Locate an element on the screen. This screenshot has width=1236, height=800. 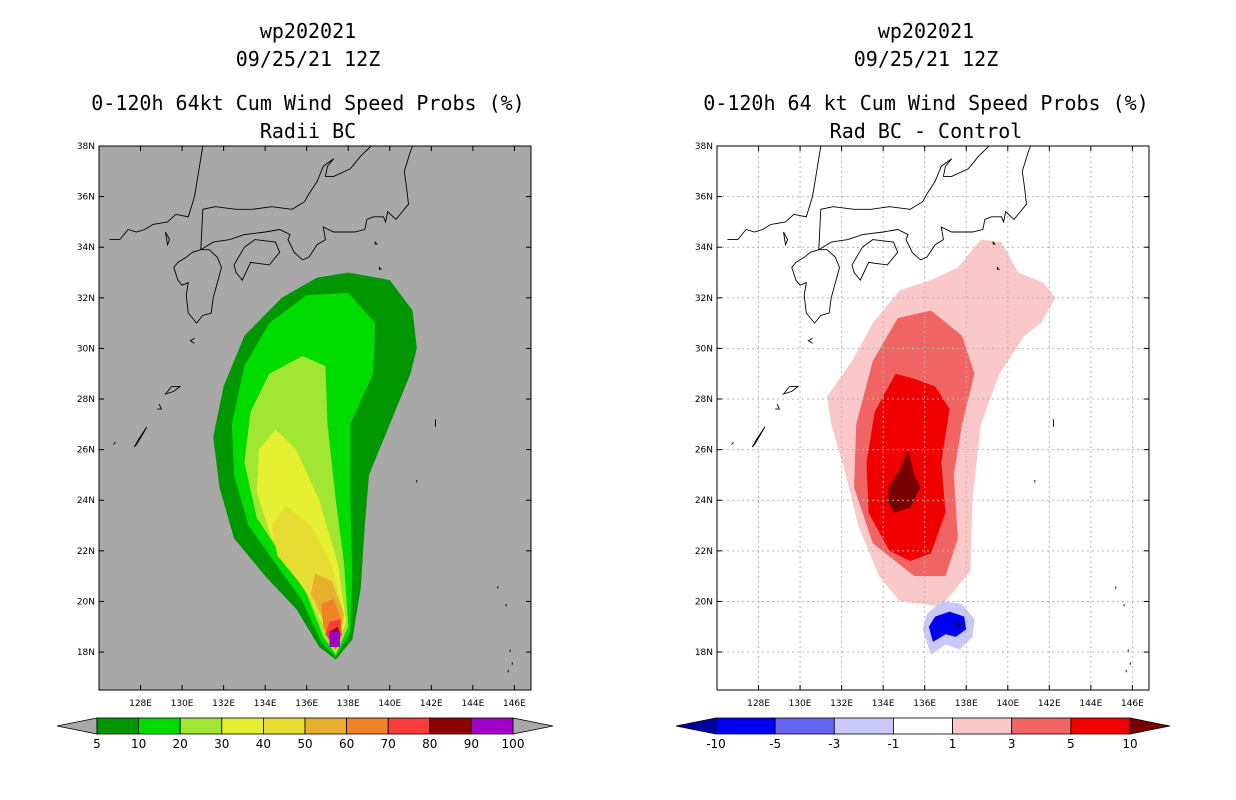
x-tick-label: 134E is located at coordinates (265, 704).